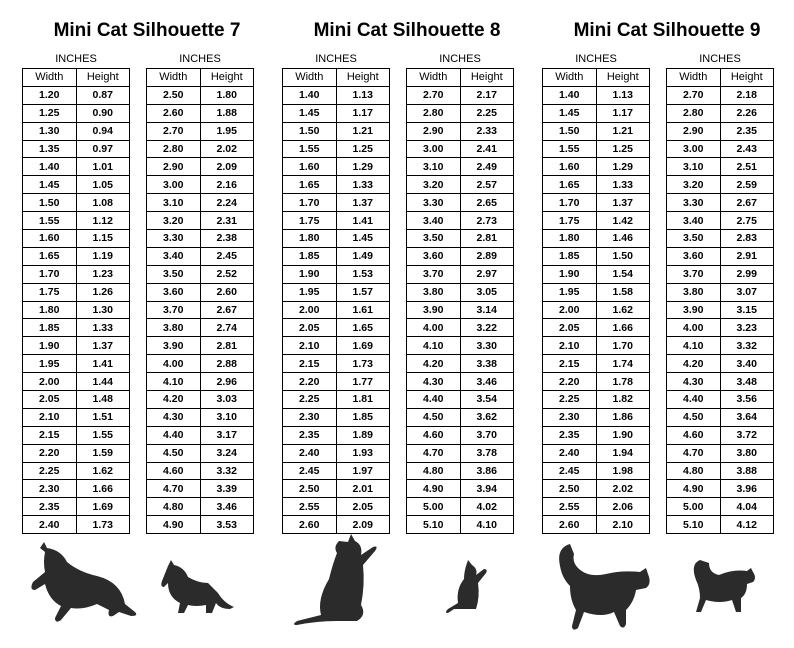 This screenshot has width=794, height=648. I want to click on table-row: 1.75 1.41, so click(336, 221).